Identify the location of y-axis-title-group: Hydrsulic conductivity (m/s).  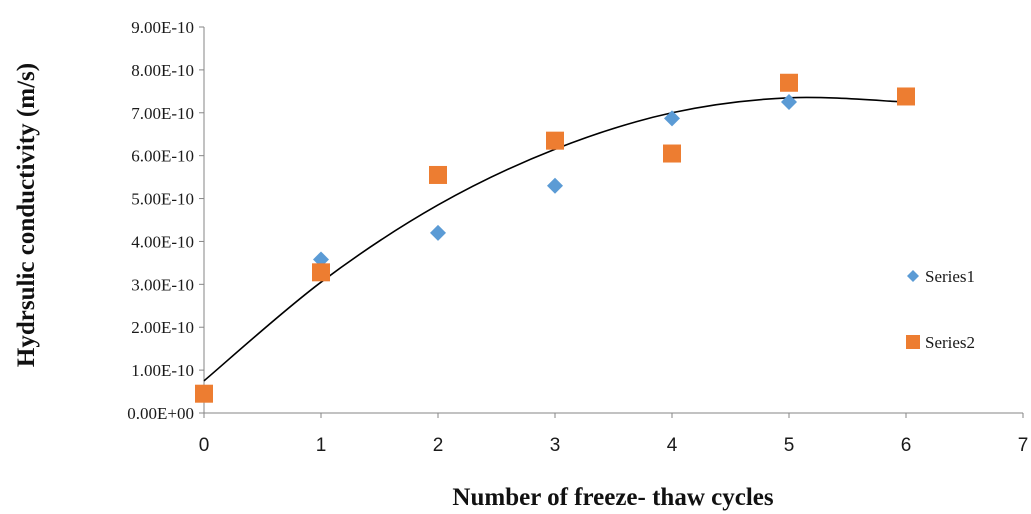
(26, 215).